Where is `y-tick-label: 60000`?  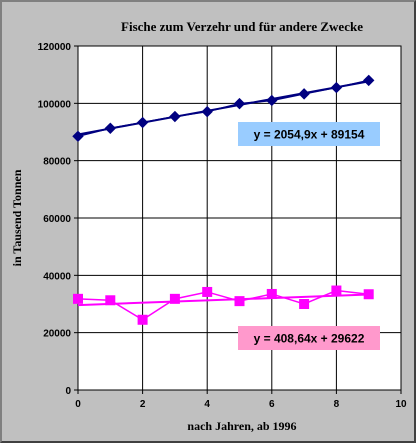
y-tick-label: 60000 is located at coordinates (57, 219).